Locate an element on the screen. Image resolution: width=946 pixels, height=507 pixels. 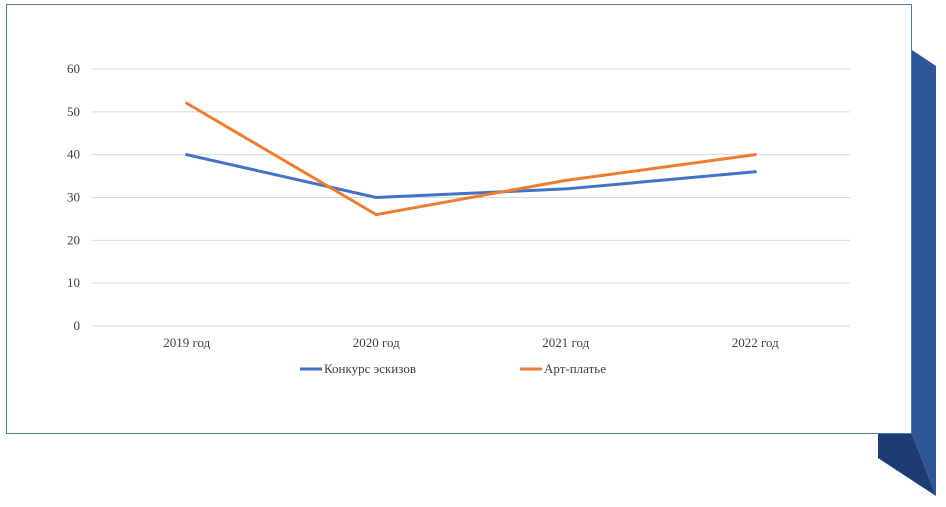
series-line-konkurs is located at coordinates (471, 176).